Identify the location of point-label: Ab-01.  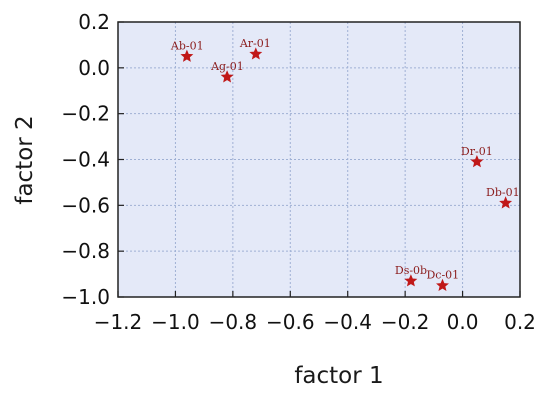
(187, 45).